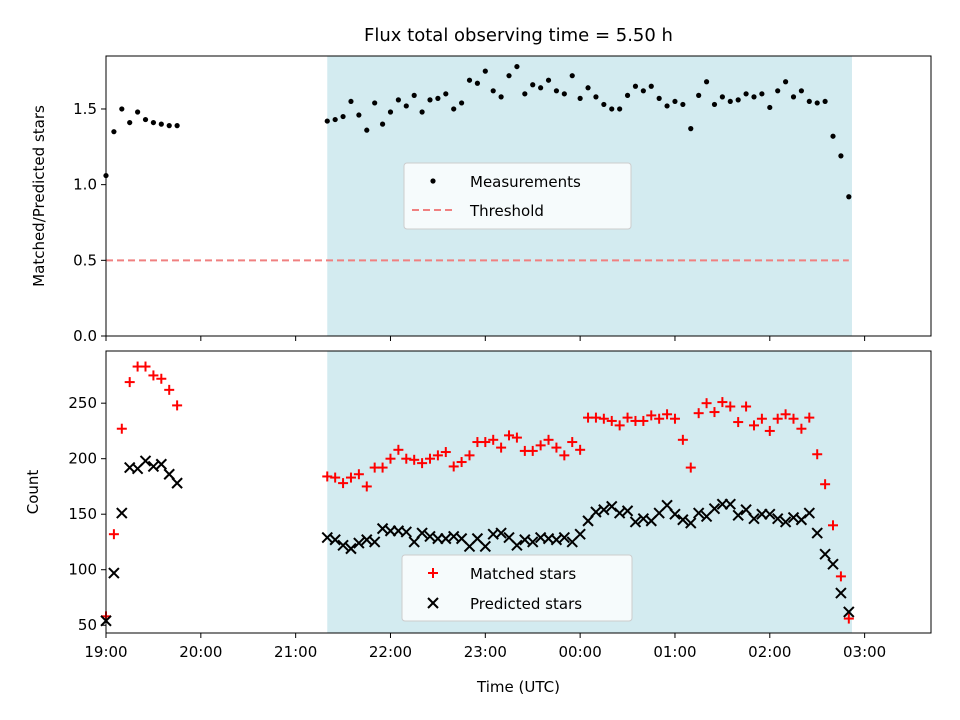 The width and height of the screenshot is (960, 720). I want to click on y-tick-label: 150, so click(82, 514).